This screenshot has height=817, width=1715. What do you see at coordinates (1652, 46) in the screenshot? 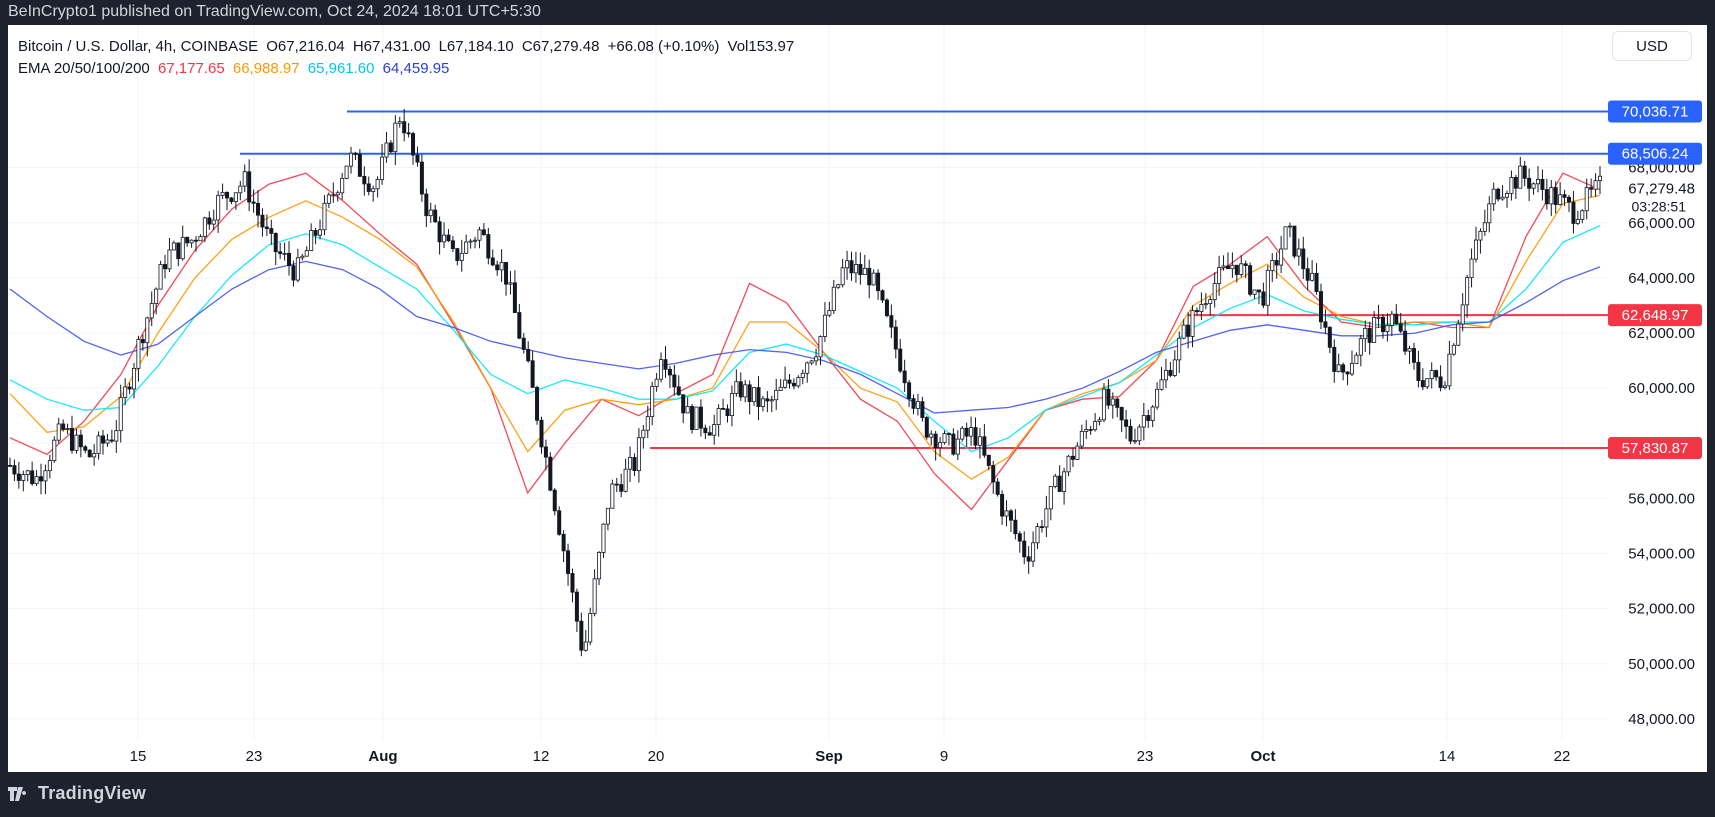
I see `currency-button: USD` at bounding box center [1652, 46].